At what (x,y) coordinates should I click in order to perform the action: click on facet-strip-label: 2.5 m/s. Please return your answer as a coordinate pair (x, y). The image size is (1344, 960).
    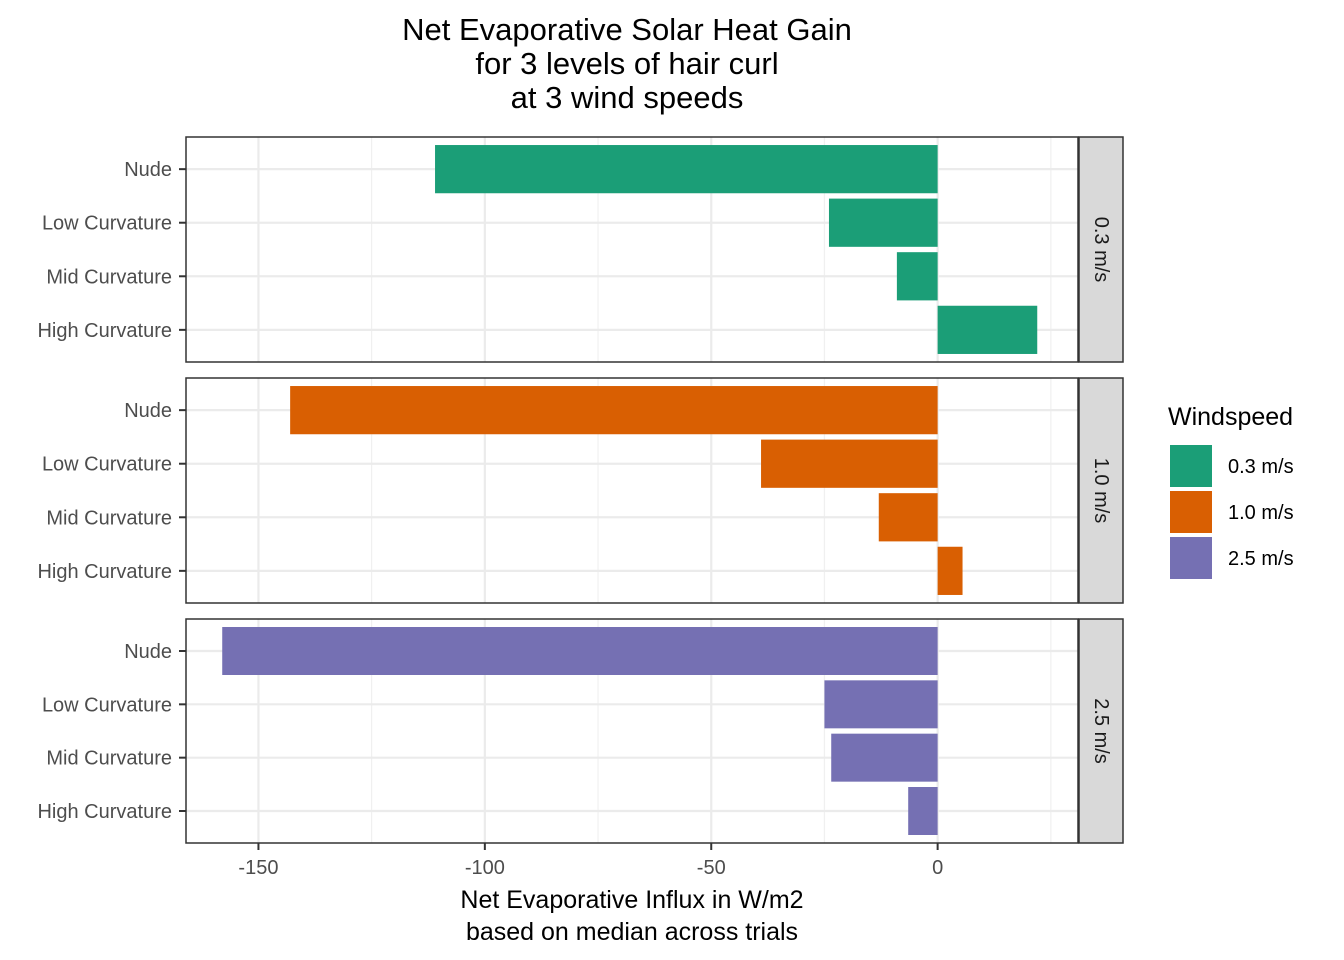
    Looking at the image, I should click on (1101, 731).